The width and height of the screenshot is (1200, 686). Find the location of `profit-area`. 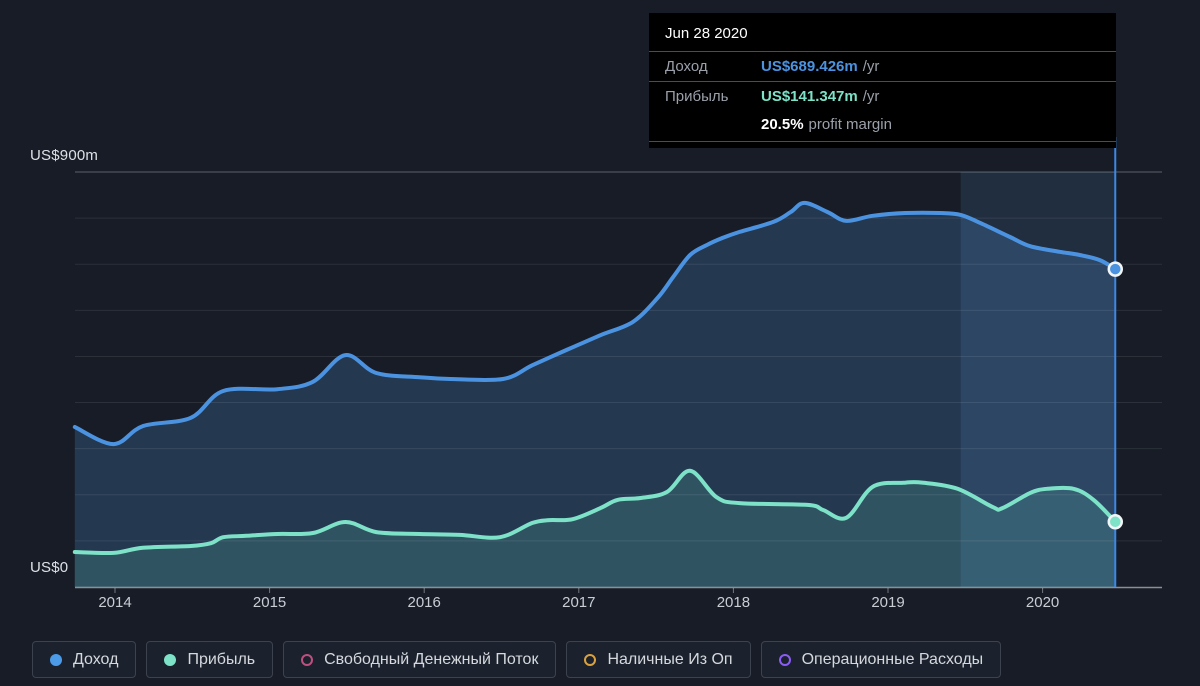

profit-area is located at coordinates (595, 528).